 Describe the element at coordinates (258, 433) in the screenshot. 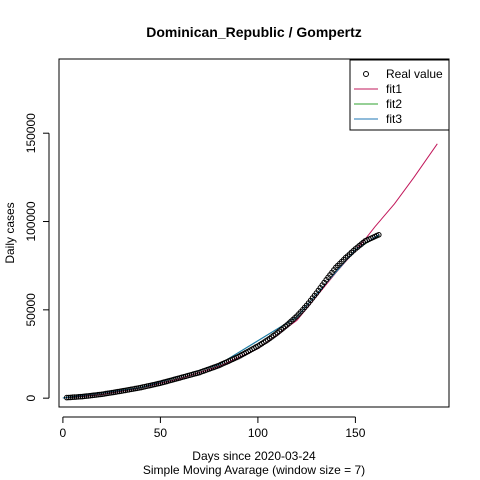

I see `x-tick-label: 100` at that location.